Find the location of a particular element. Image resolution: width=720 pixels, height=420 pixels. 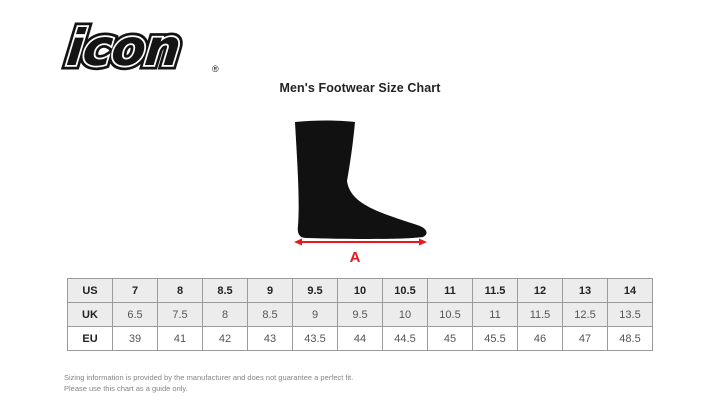

size-cell: 12 is located at coordinates (540, 290).